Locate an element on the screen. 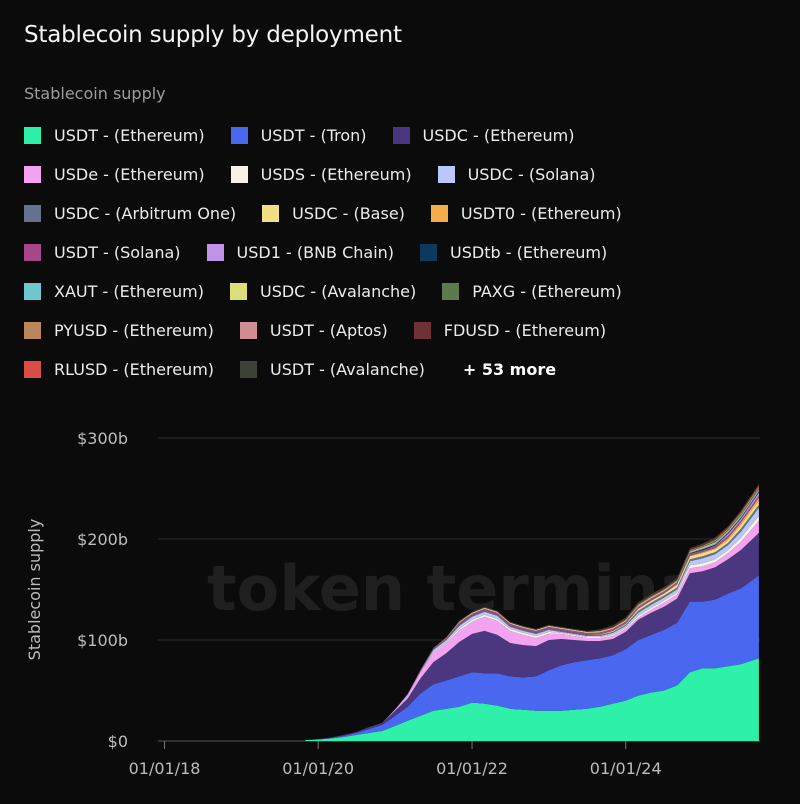  y-tick-label: $0 is located at coordinates (118, 741).